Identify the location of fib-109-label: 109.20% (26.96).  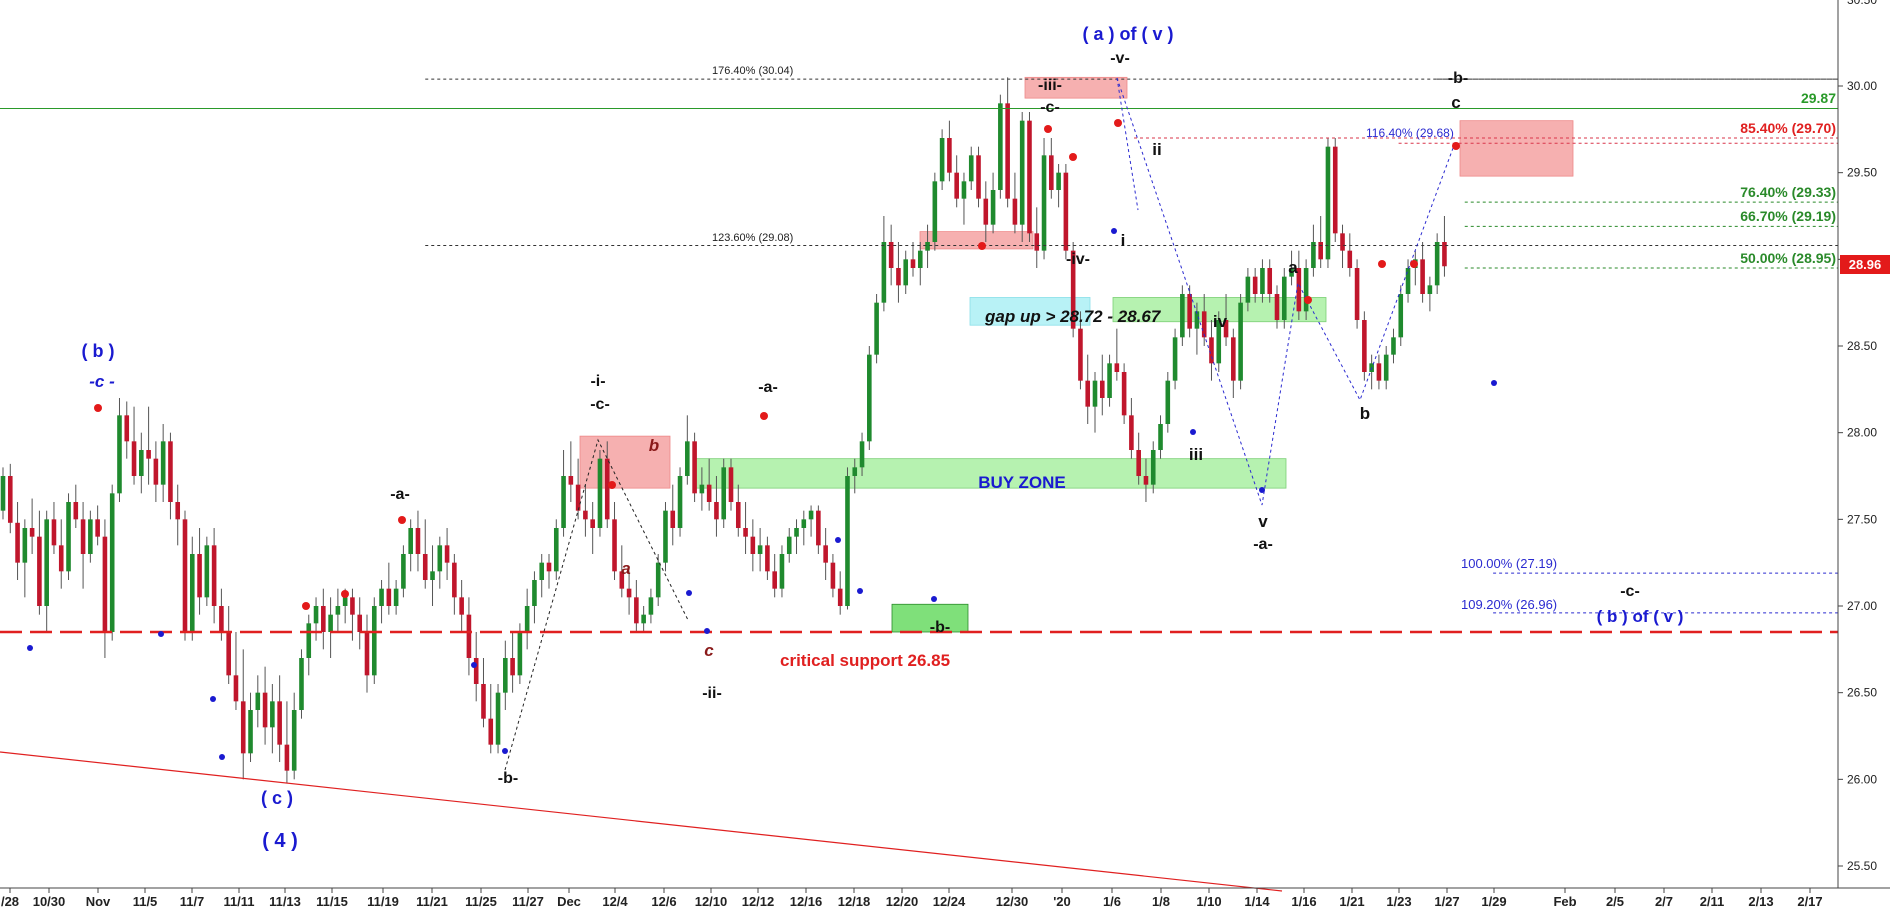
(1509, 604).